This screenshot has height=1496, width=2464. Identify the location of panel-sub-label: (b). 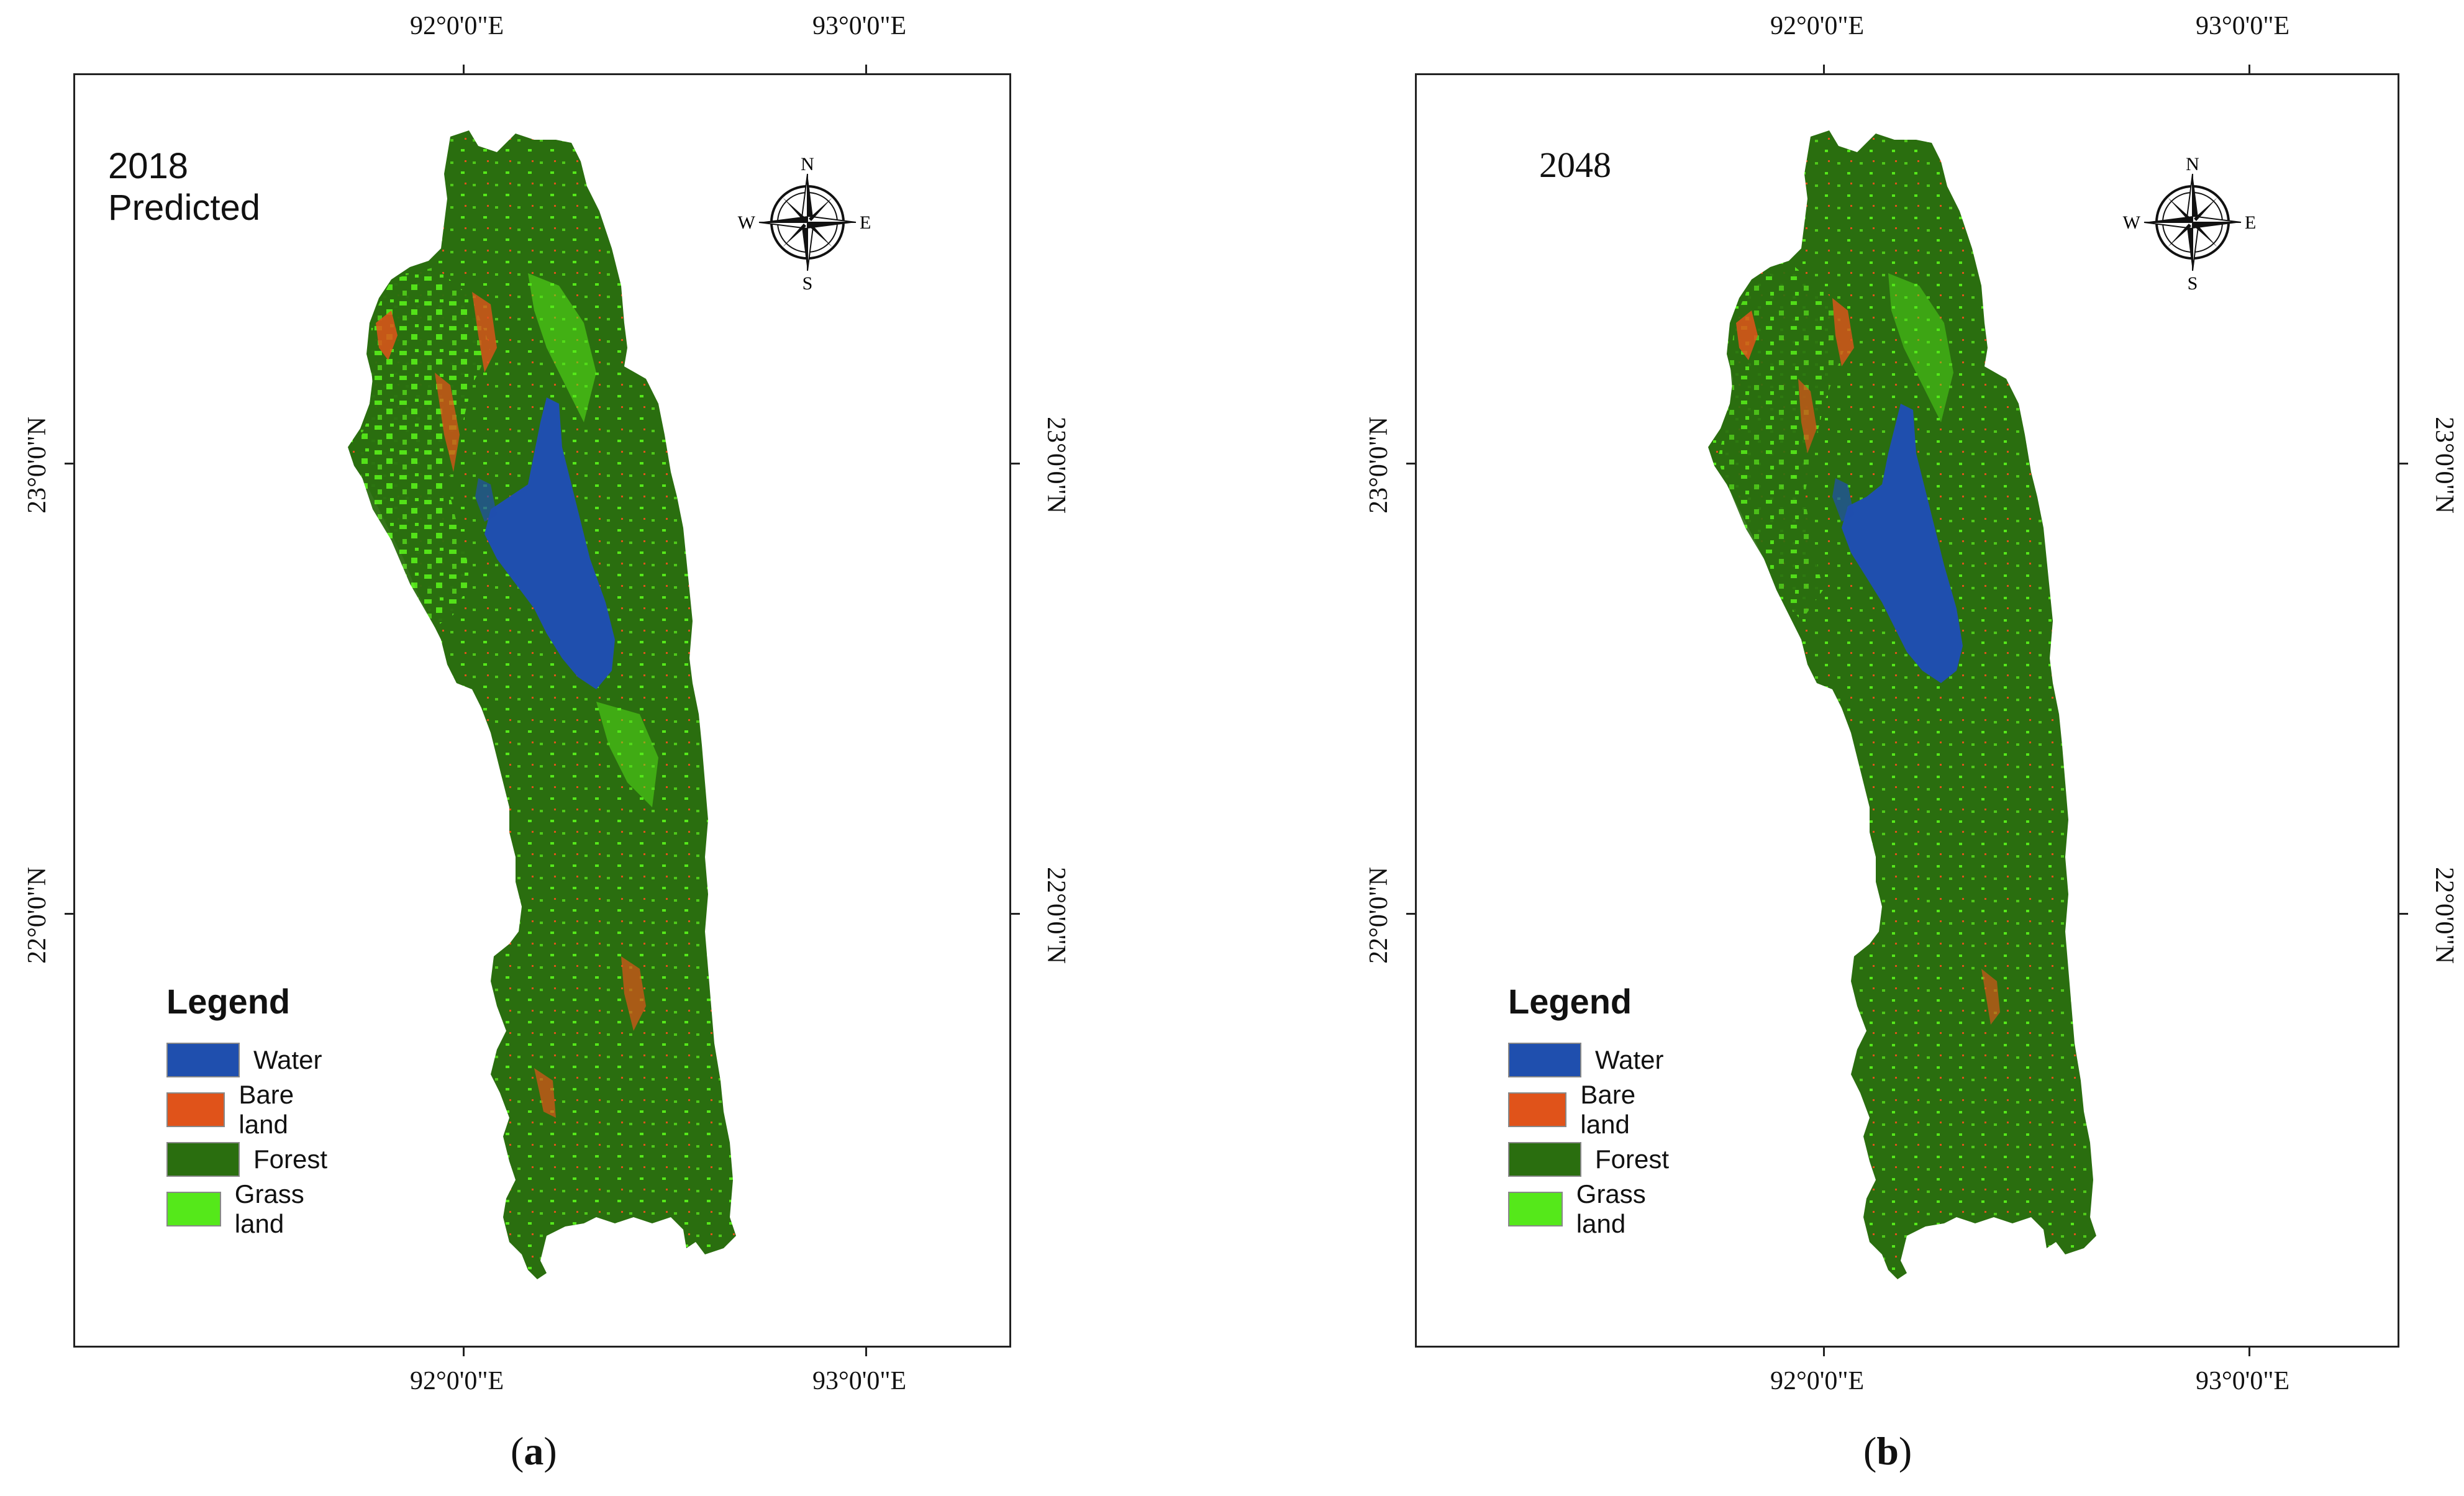
(1887, 1451).